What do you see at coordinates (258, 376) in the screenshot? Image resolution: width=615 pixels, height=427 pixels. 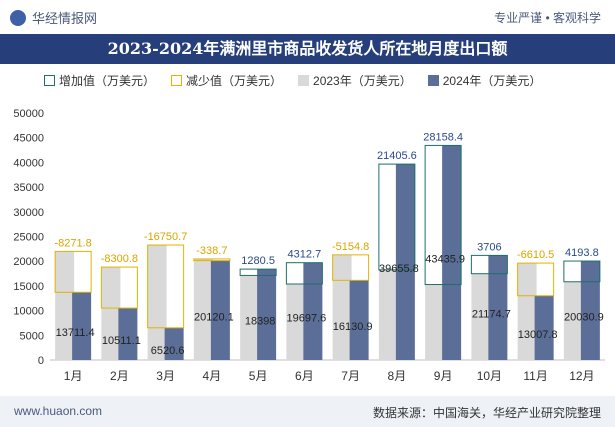 I see `x-tick-label: 5月` at bounding box center [258, 376].